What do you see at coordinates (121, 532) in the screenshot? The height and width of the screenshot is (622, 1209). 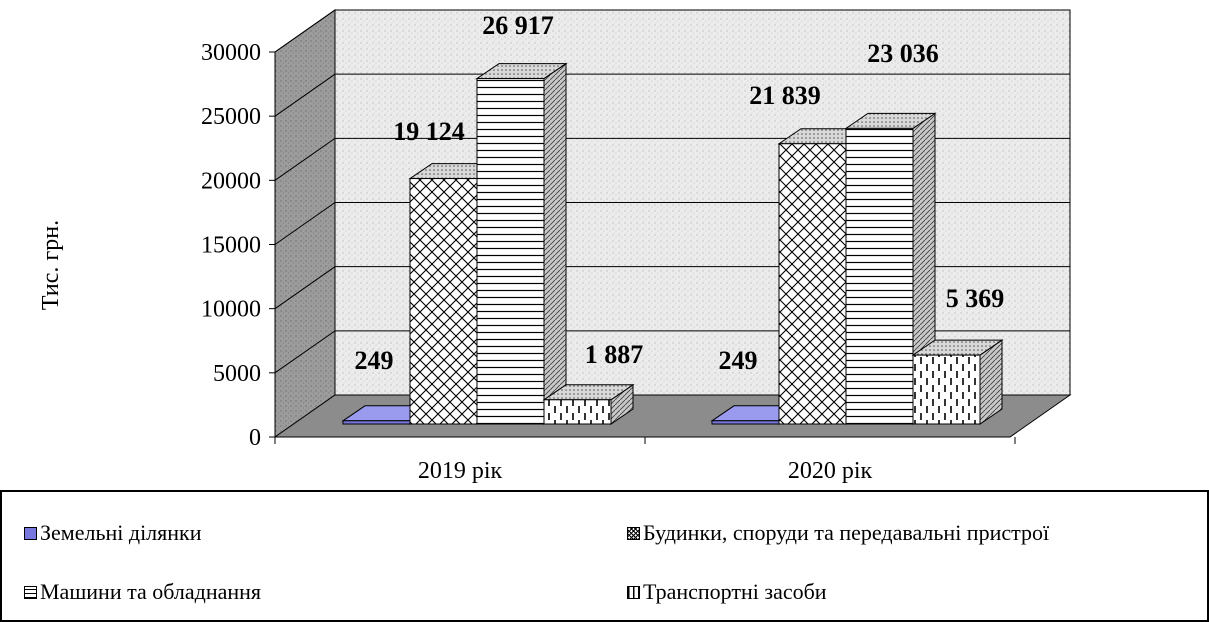 I see `legend-label-land: Земельні ділянки` at bounding box center [121, 532].